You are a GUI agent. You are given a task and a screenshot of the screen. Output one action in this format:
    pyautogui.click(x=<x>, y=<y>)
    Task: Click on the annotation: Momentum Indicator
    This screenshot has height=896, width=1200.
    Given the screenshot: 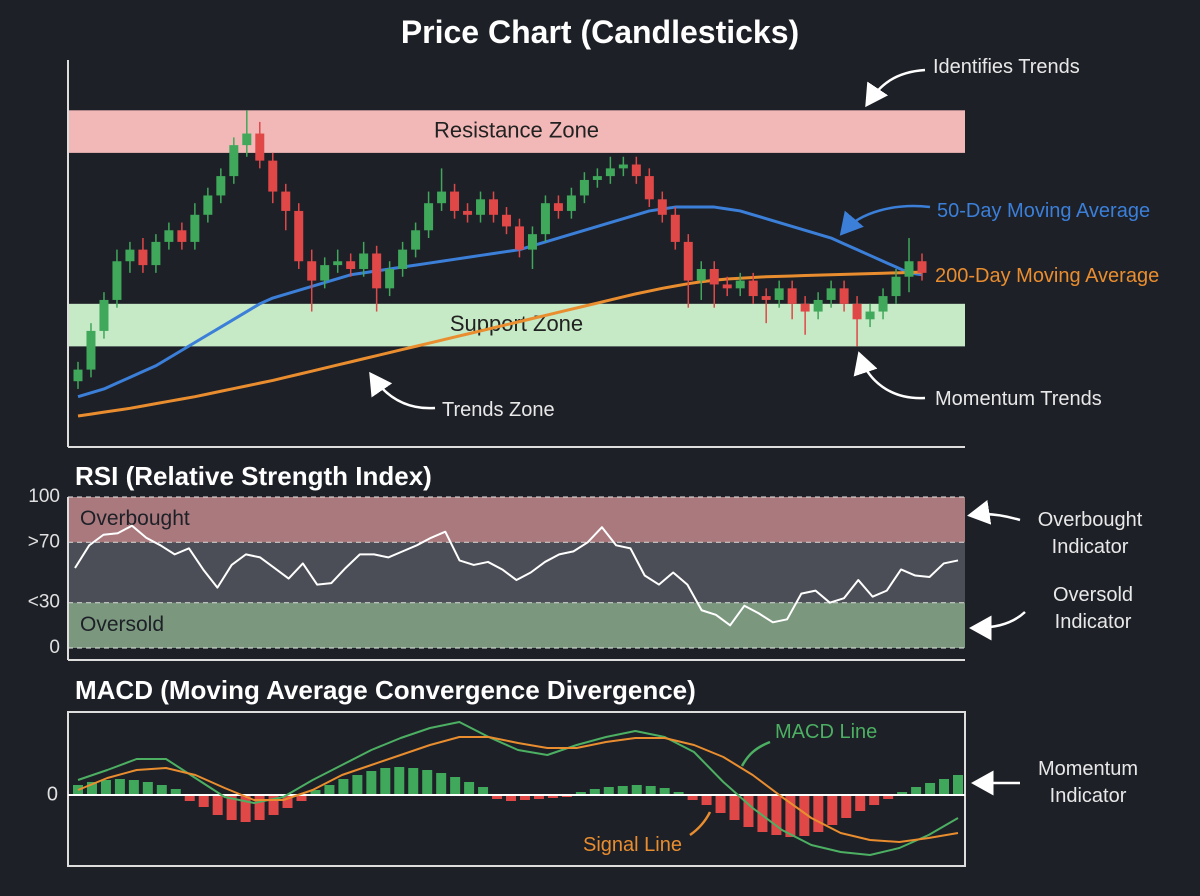 What is the action you would take?
    pyautogui.click(x=1088, y=782)
    